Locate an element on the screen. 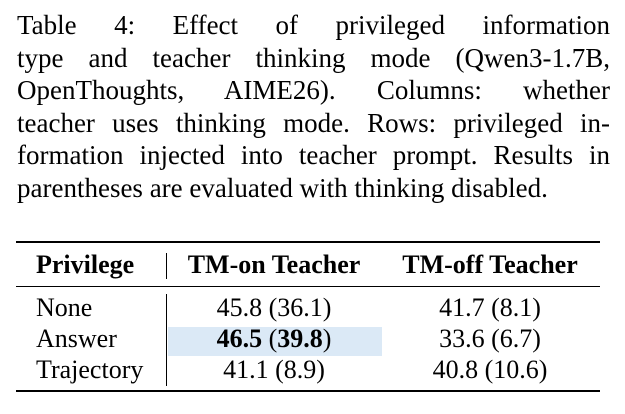 This screenshot has height=414, width=625. highlight-cell-background is located at coordinates (275, 341).